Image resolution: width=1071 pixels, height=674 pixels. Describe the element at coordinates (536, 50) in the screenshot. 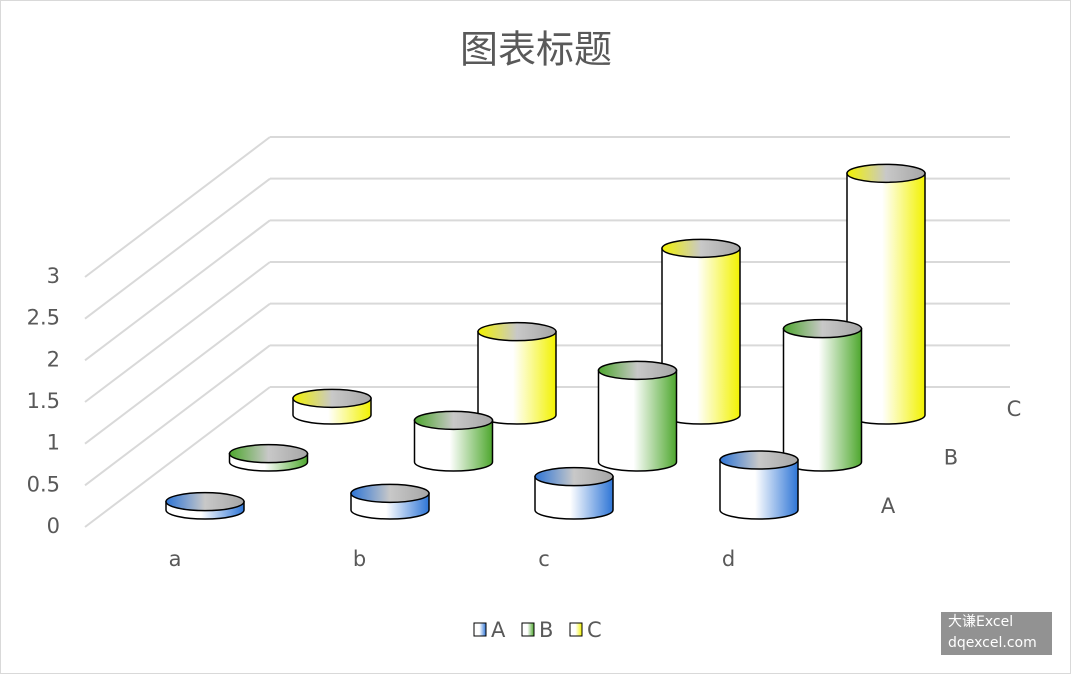

I see `chart-title: 图表标题` at that location.